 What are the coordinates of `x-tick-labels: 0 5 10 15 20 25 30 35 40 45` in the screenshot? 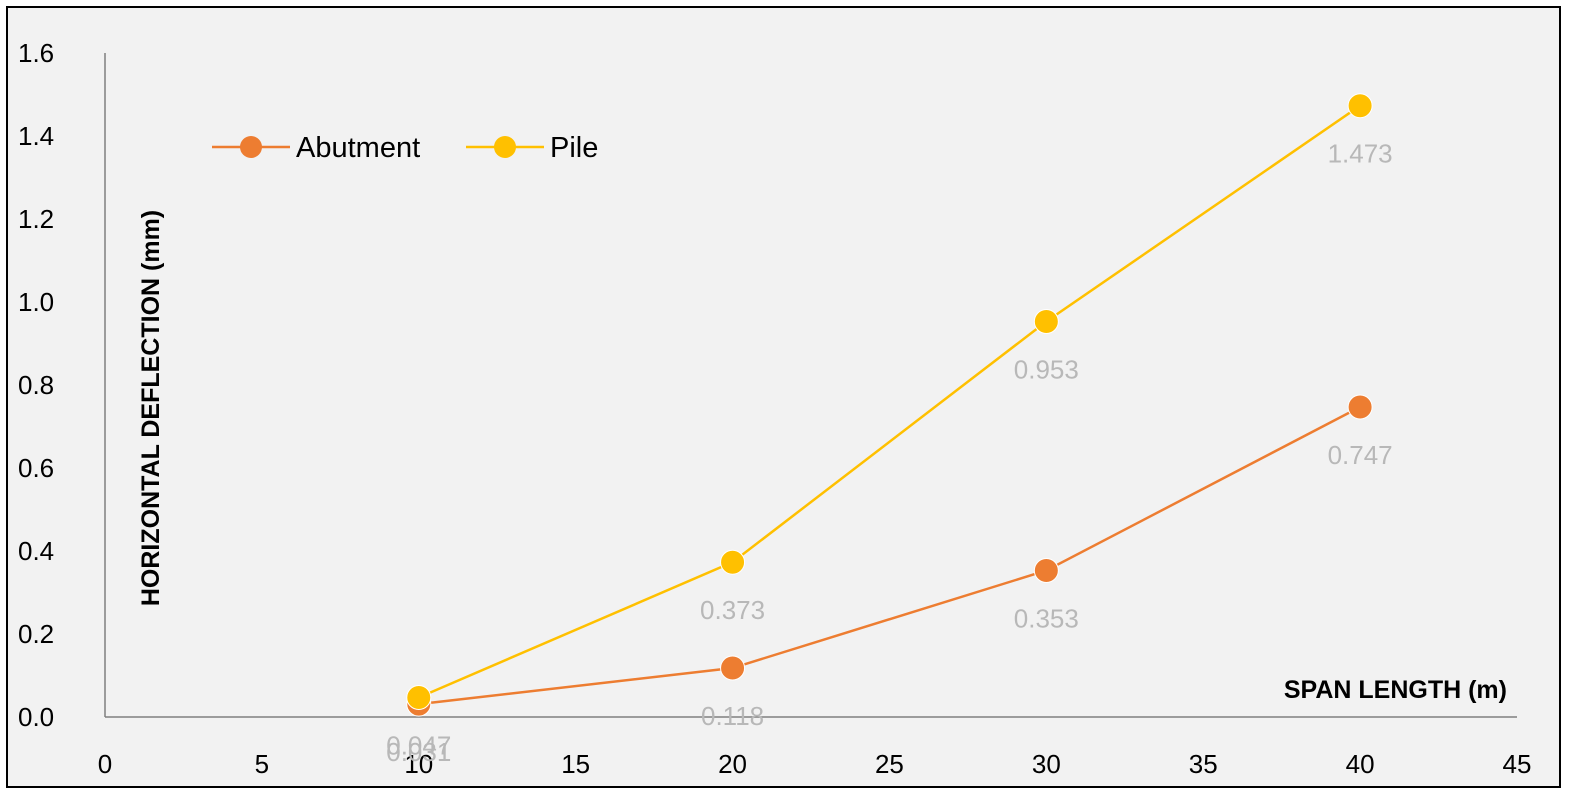 It's located at (815, 764).